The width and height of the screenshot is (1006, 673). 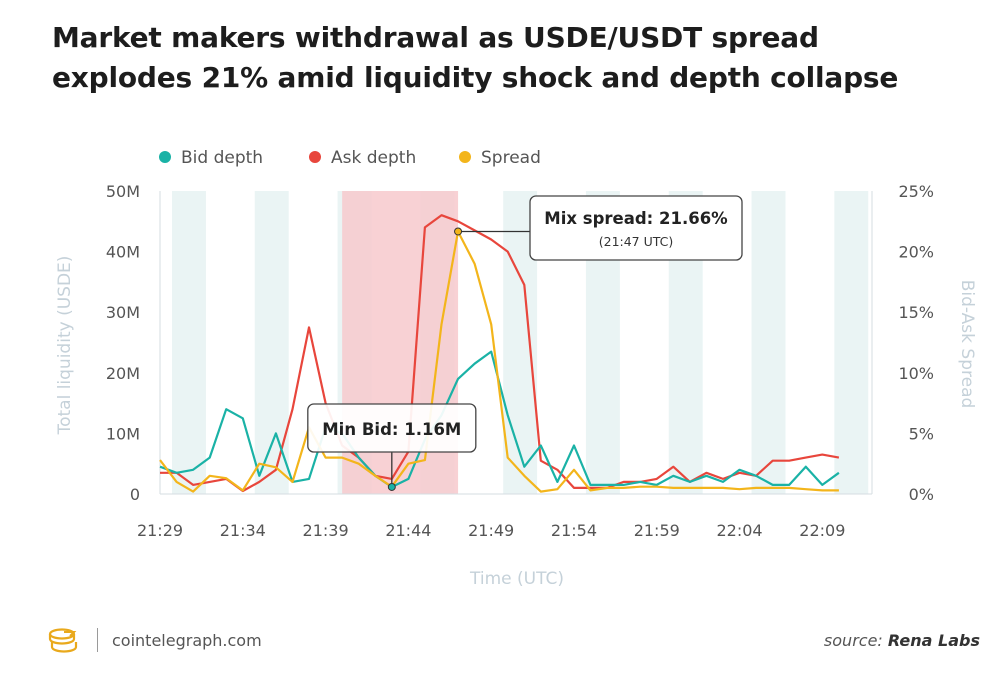 I want to click on x-tick-label: 21:49, so click(x=491, y=530).